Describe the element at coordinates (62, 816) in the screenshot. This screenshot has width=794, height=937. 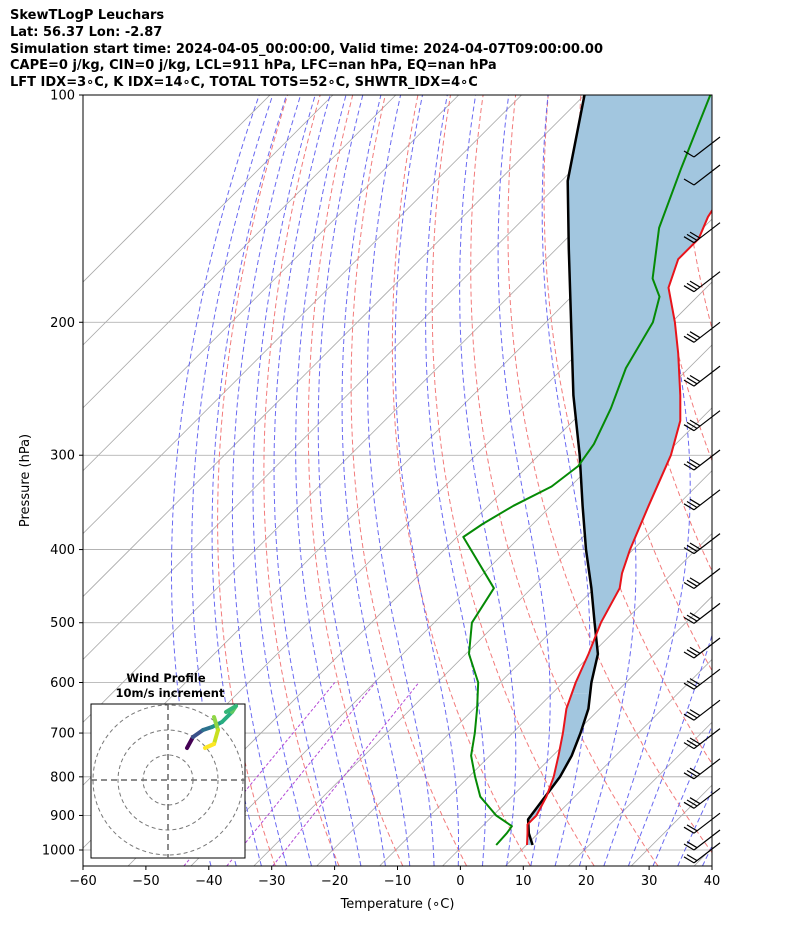
I see `y-tick-label: 900` at that location.